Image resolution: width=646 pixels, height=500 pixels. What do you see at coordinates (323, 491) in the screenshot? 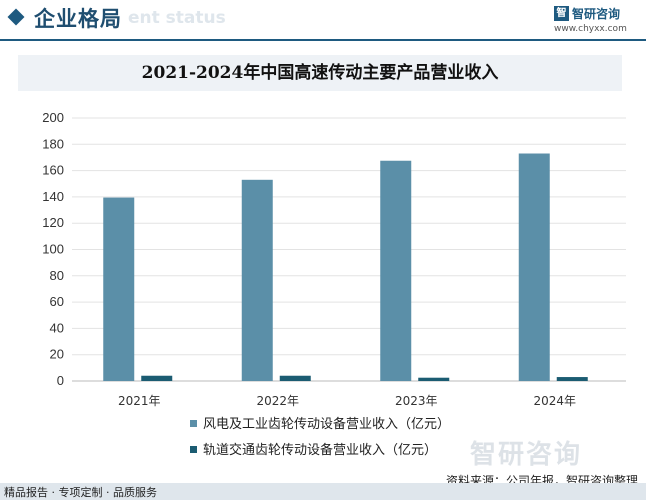
I see `footer-bar: 精品报告 · 专项定制 · 品质服务` at bounding box center [323, 491].